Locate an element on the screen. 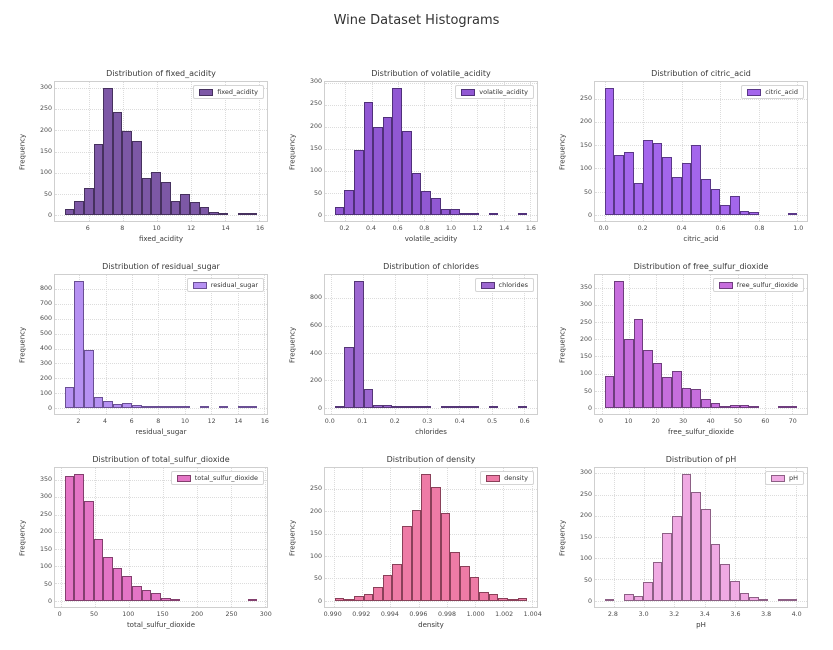 Image resolution: width=833 pixels, height=650 pixels. x-tick-label: 12 is located at coordinates (191, 228).